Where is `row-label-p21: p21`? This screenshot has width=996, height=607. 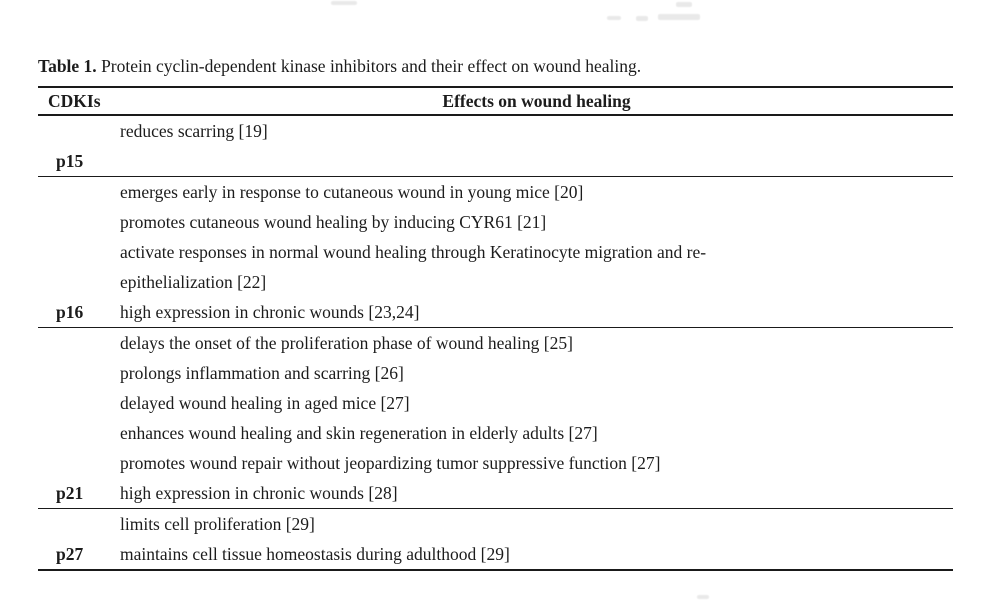
row-label-p21: p21 is located at coordinates (70, 493).